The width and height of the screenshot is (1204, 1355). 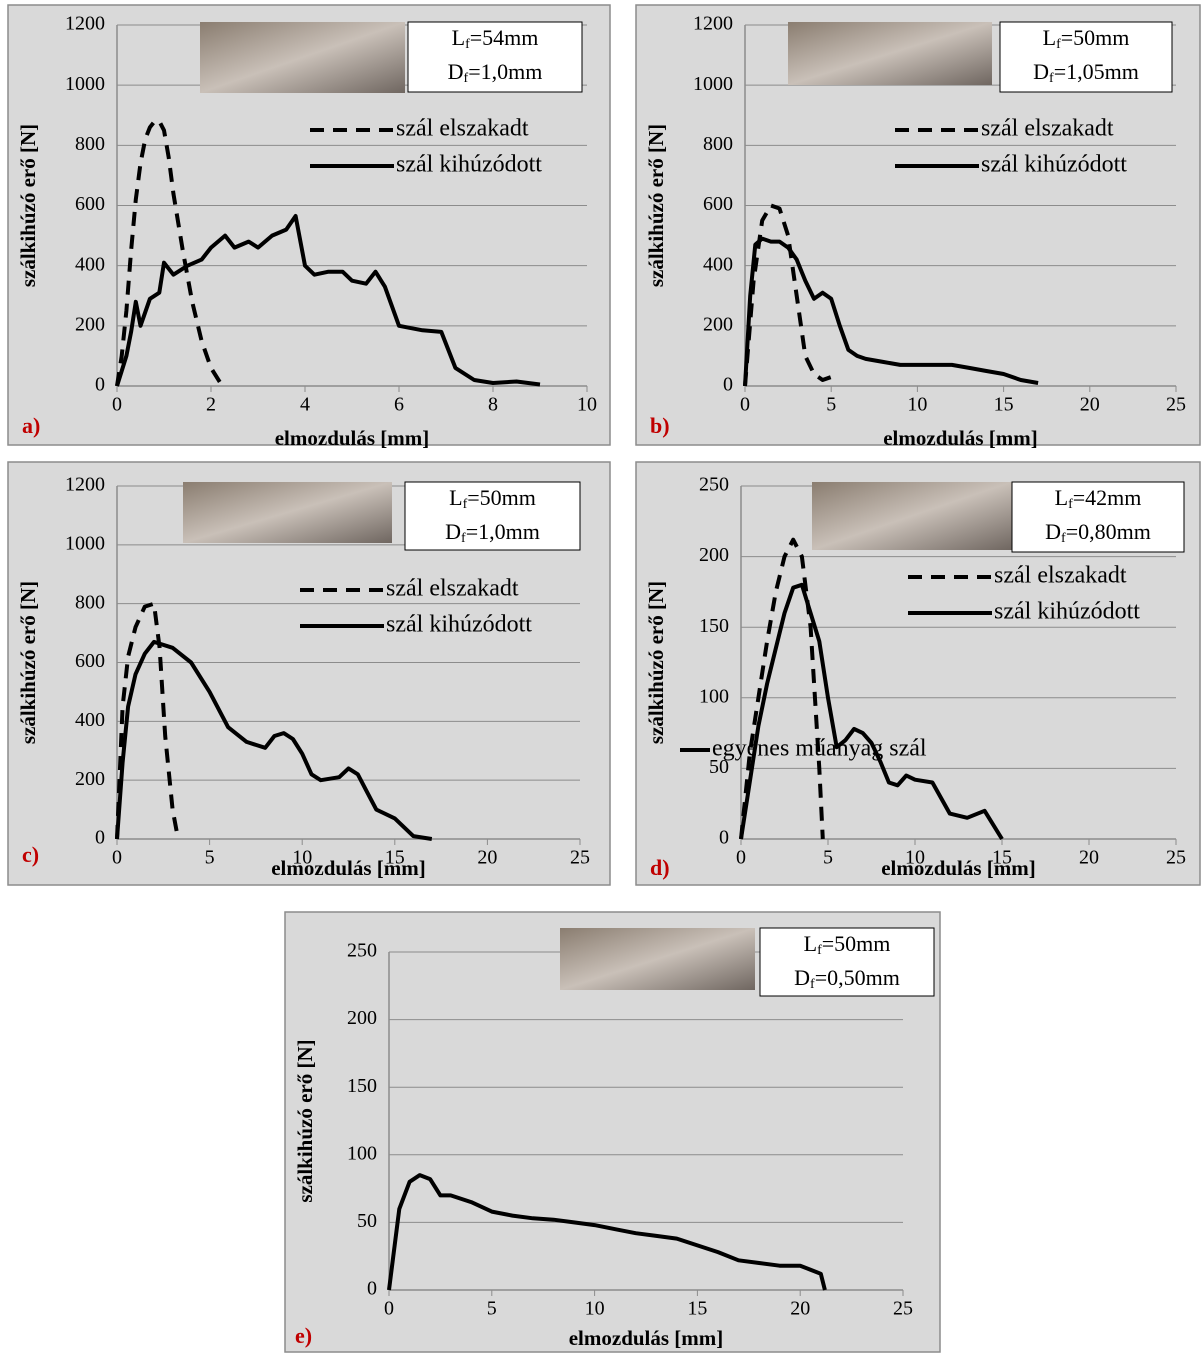 I want to click on annotation-part: =1,0mm, so click(x=505, y=71).